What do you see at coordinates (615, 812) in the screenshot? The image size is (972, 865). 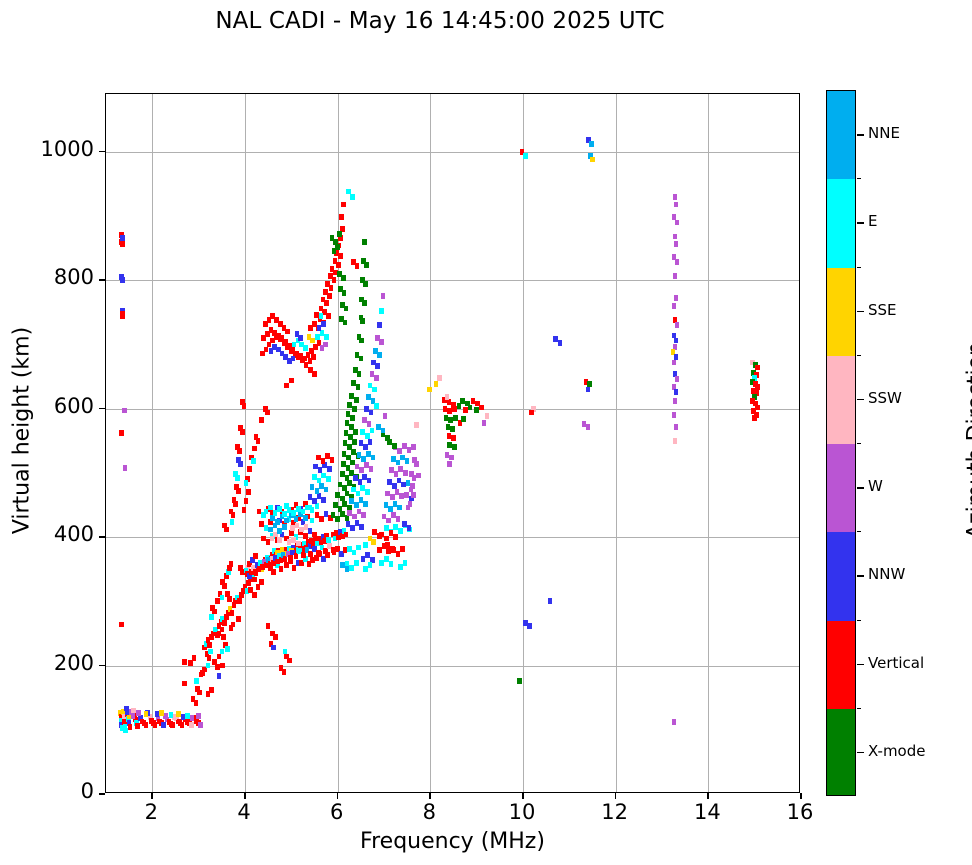 I see `x-tick-label: 12` at bounding box center [615, 812].